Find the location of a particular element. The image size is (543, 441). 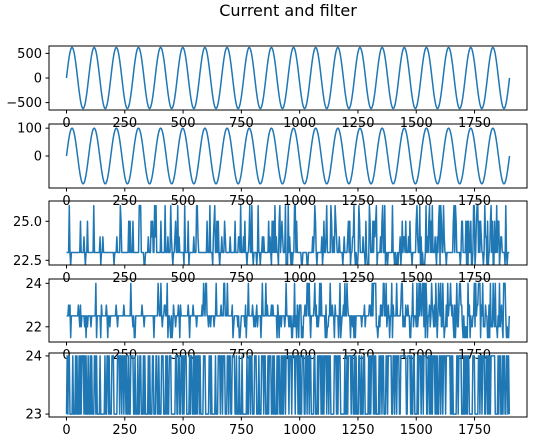

x-tick-label: 1000 is located at coordinates (299, 430).